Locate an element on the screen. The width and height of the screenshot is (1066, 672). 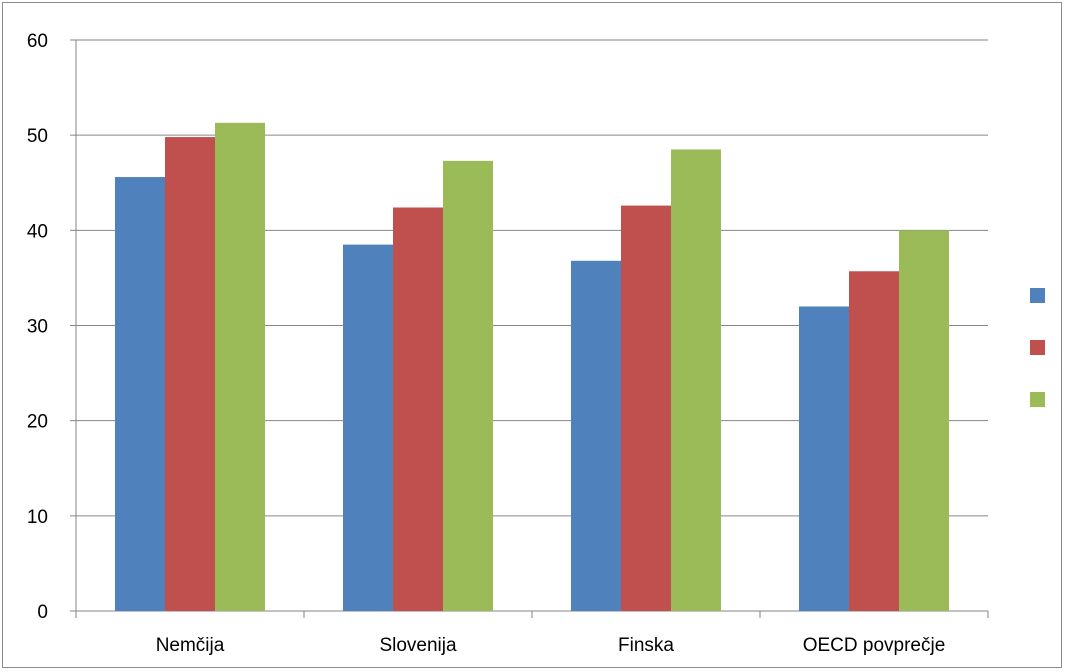
y-tick-label: 50 is located at coordinates (37, 136).